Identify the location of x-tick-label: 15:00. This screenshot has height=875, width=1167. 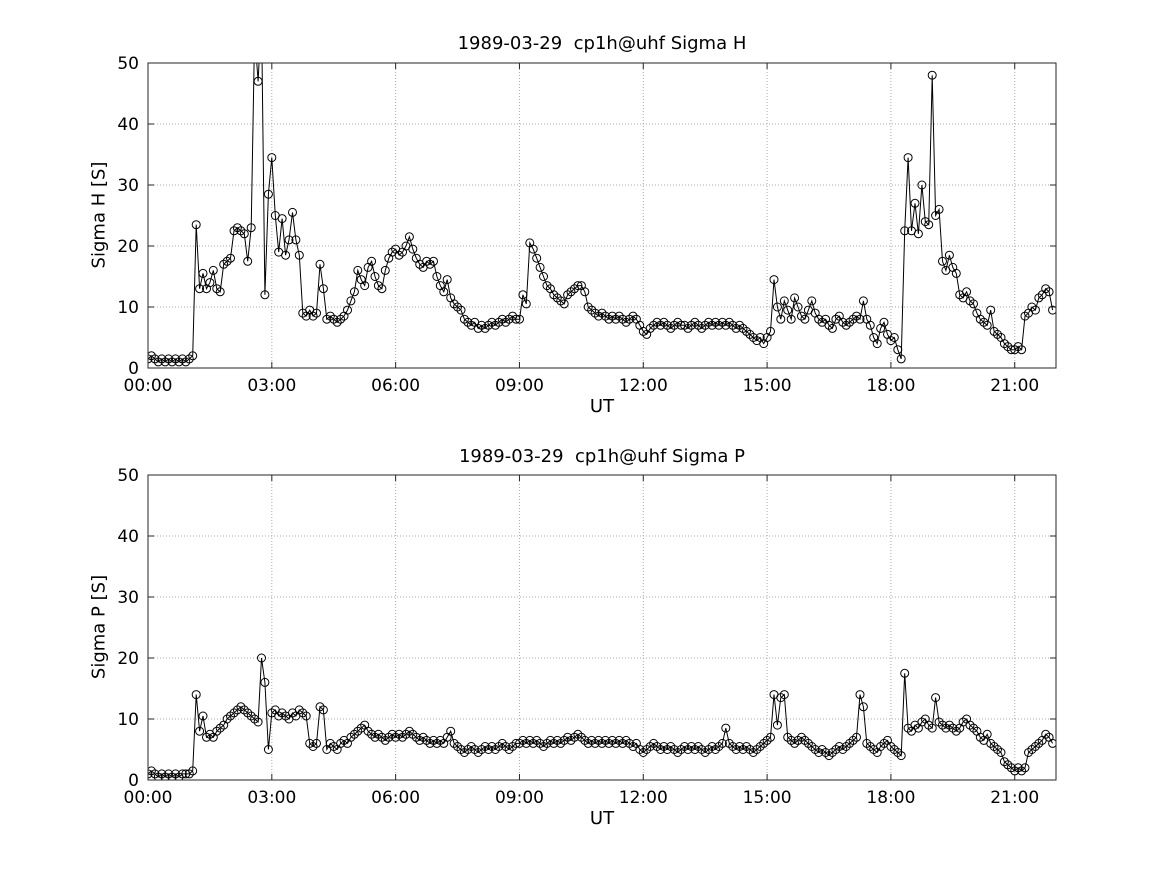
(767, 798).